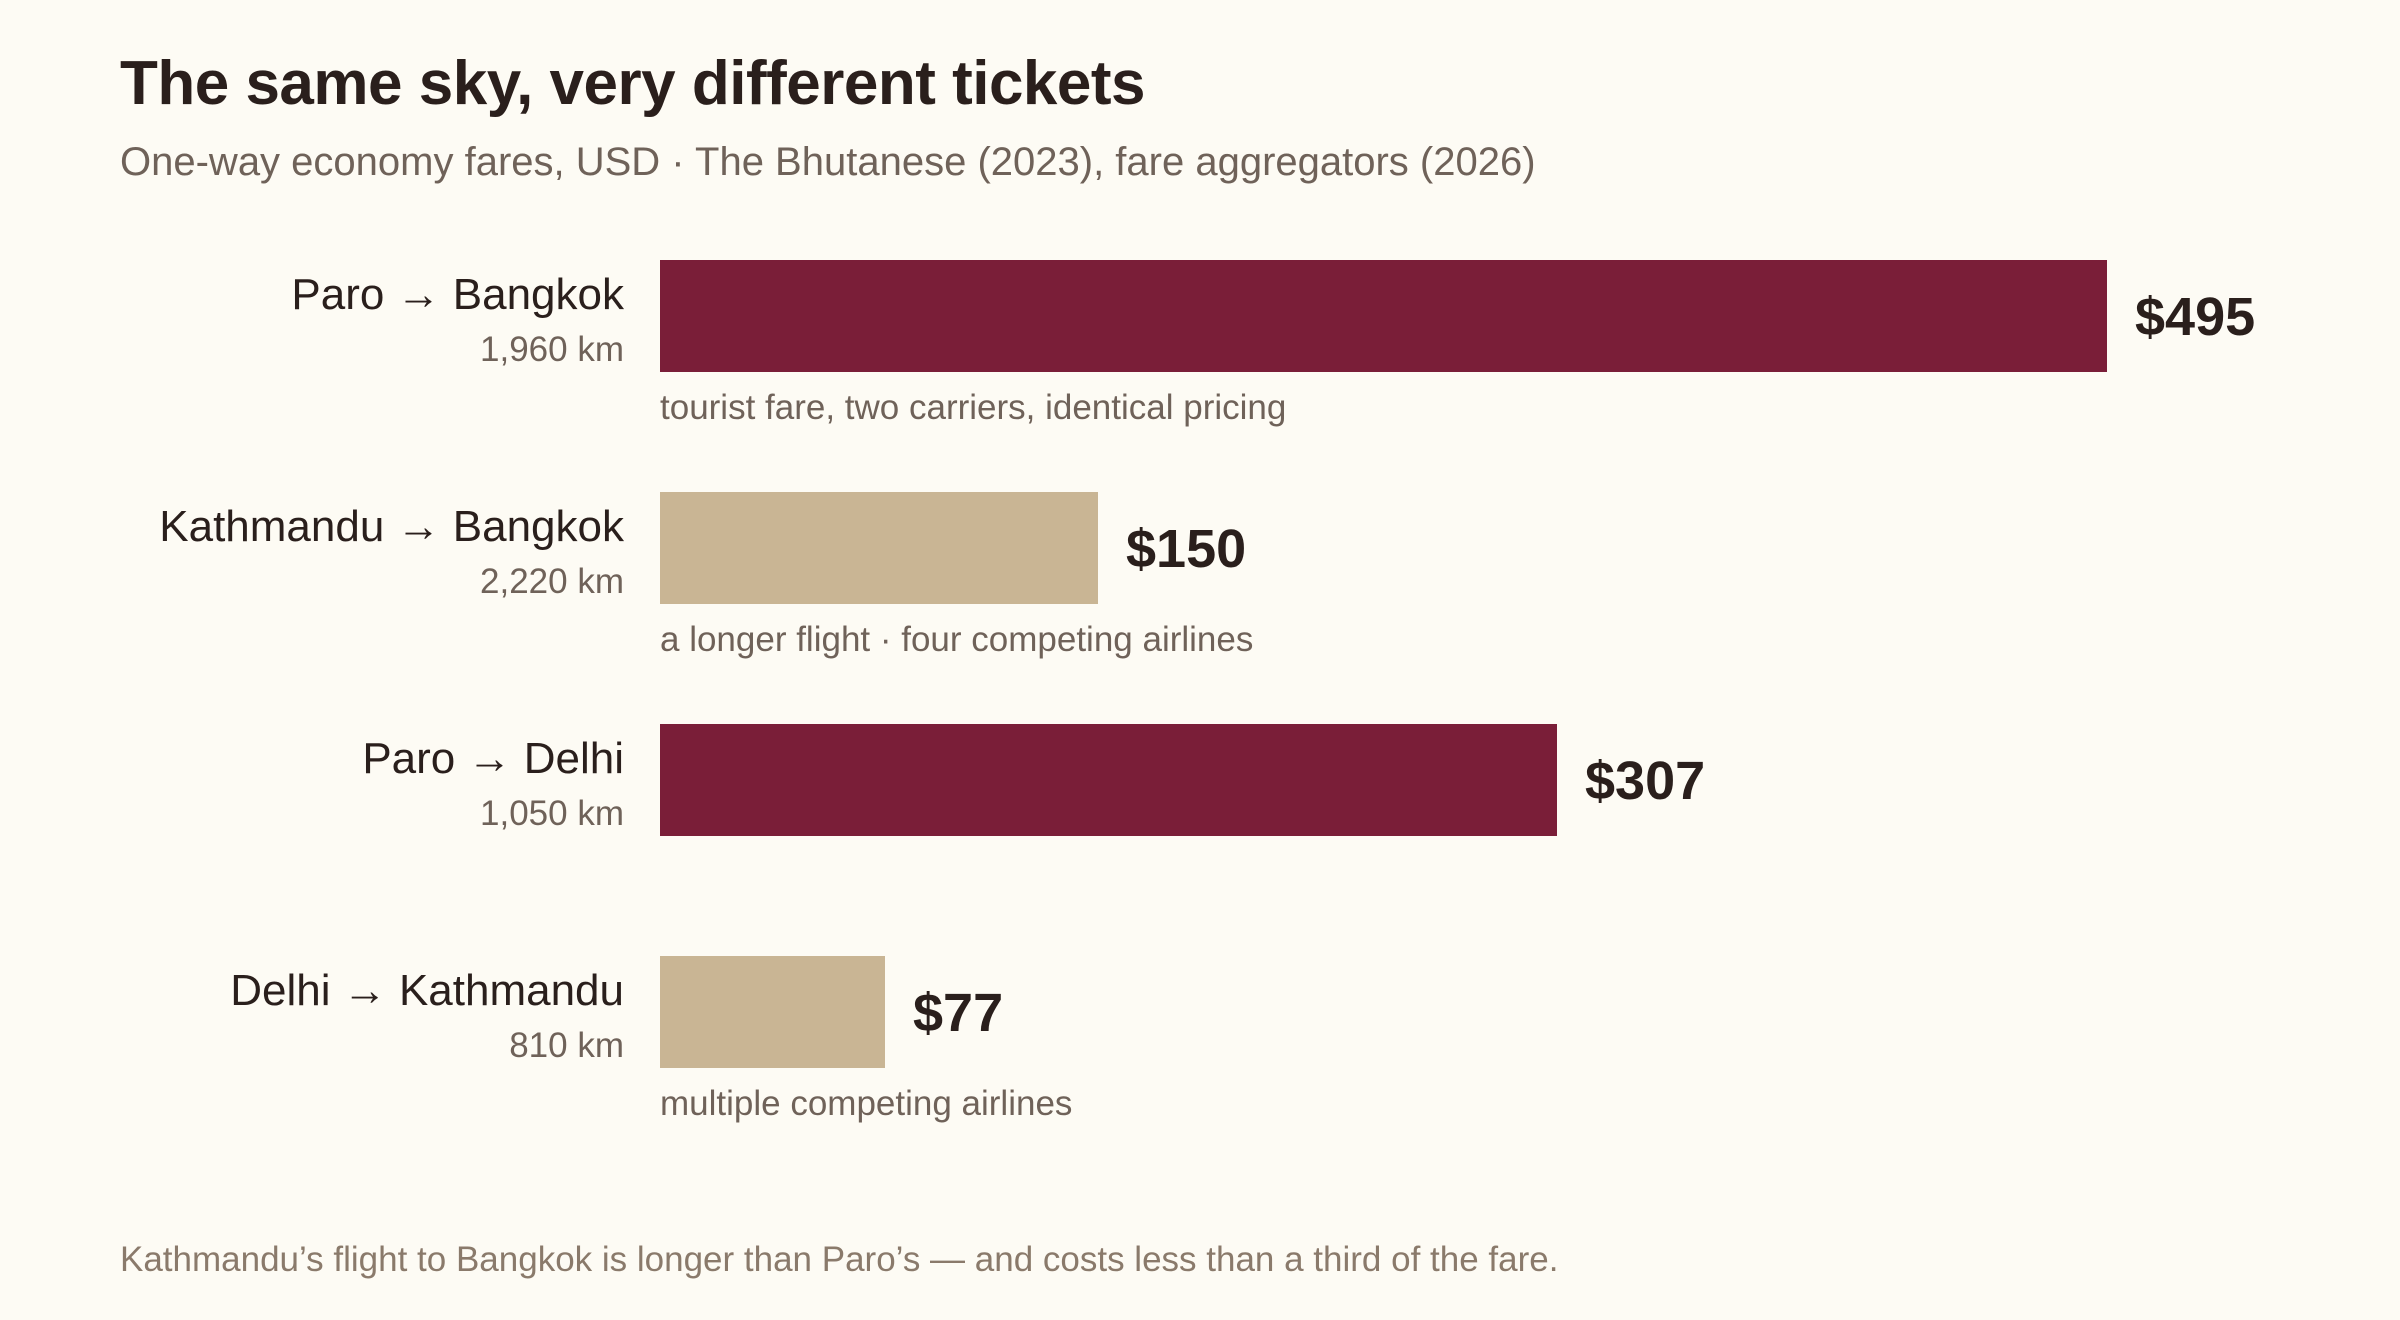  Describe the element at coordinates (493, 758) in the screenshot. I see `route-label: Paro → Delhi` at that location.